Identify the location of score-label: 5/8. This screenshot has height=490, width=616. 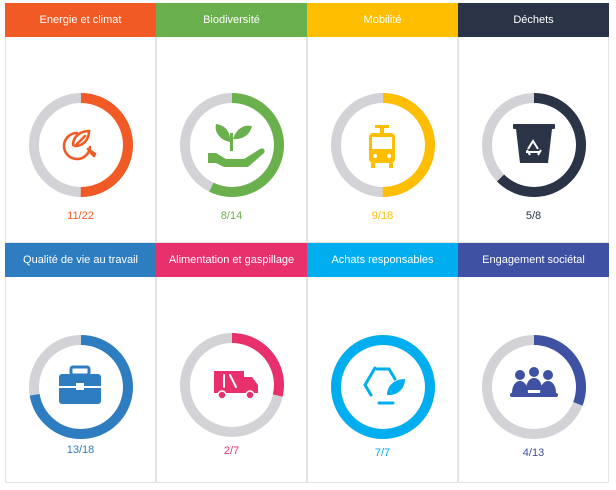
(533, 216).